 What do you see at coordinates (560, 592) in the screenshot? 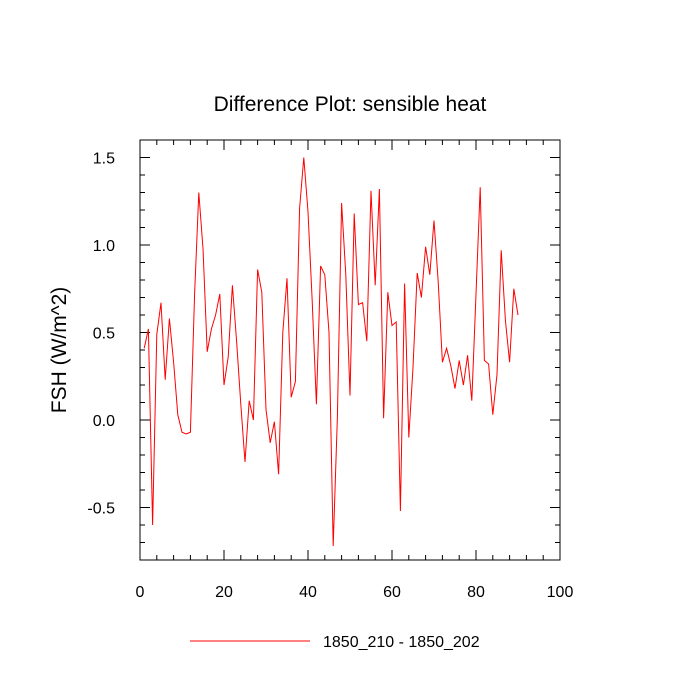
I see `x-tick-label: 100` at bounding box center [560, 592].